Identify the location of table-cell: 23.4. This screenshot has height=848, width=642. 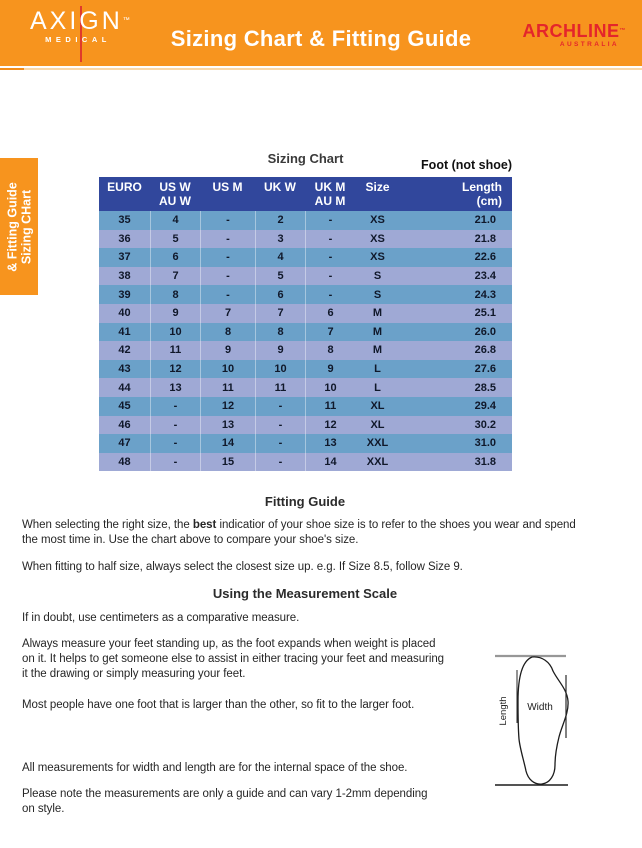
(485, 276).